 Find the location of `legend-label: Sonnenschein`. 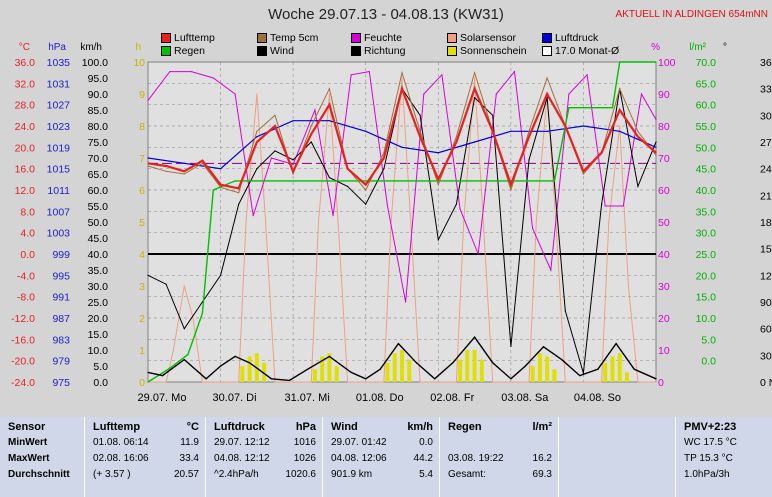

legend-label: Sonnenschein is located at coordinates (493, 51).